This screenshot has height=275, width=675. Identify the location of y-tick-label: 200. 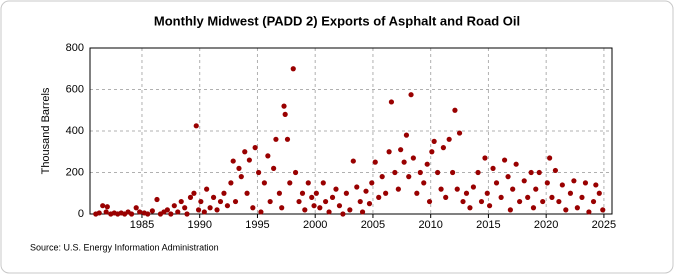
(75, 172).